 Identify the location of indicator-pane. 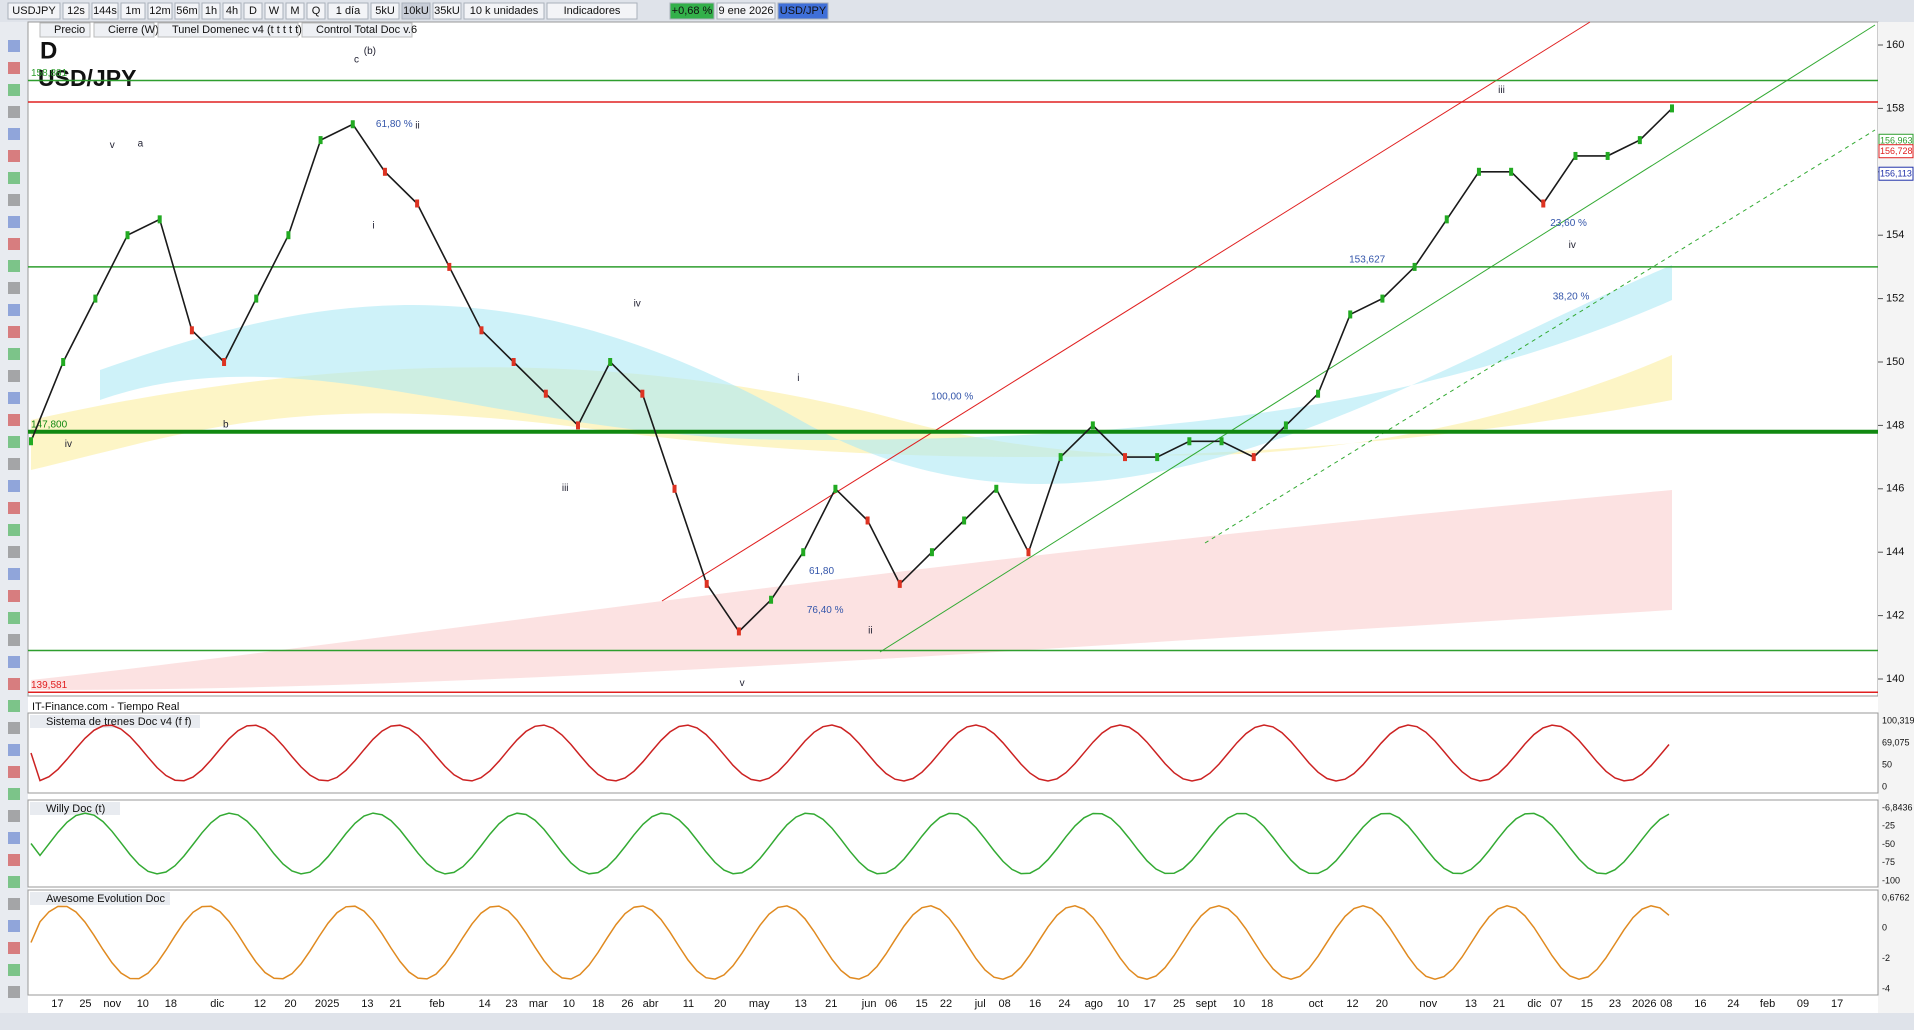
(953, 843).